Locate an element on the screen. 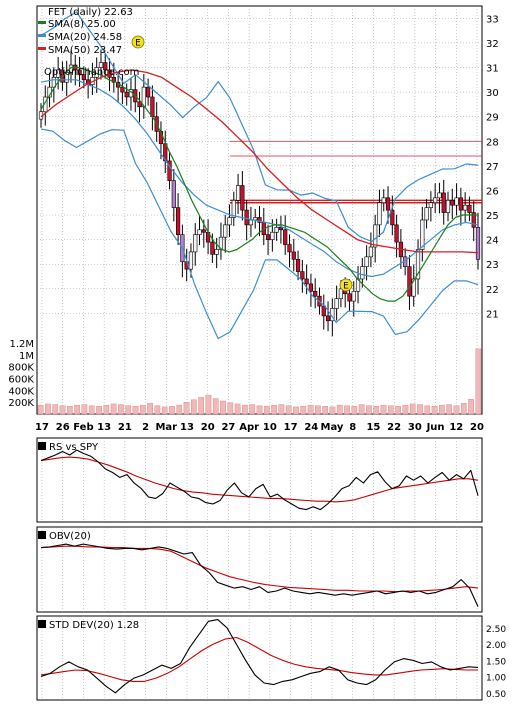  obv-sma-line is located at coordinates (259, 569).